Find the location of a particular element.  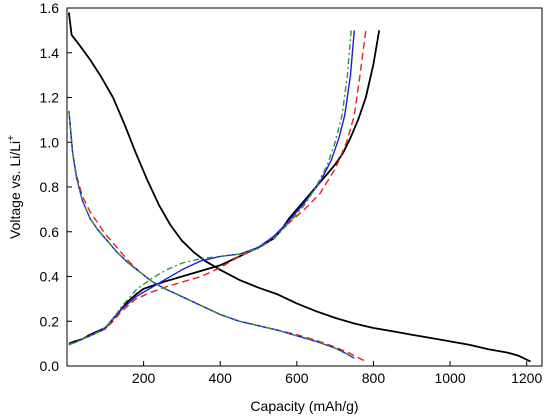

x-axis-title: Capacity (mAh/g) is located at coordinates (304, 406).